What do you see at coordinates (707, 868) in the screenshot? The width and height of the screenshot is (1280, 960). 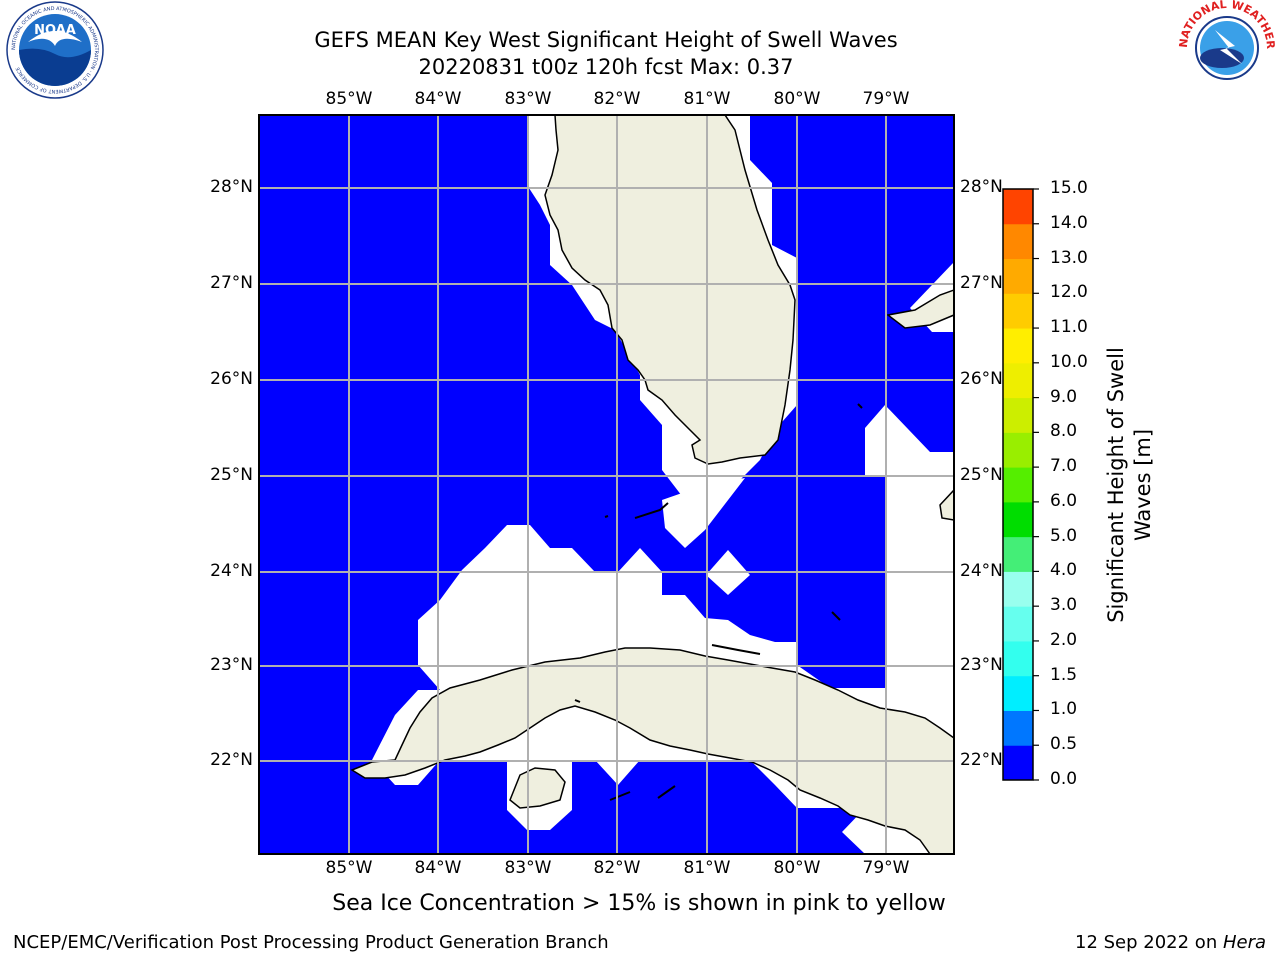 I see `lon-tick-bottom-81w: 81°W` at bounding box center [707, 868].